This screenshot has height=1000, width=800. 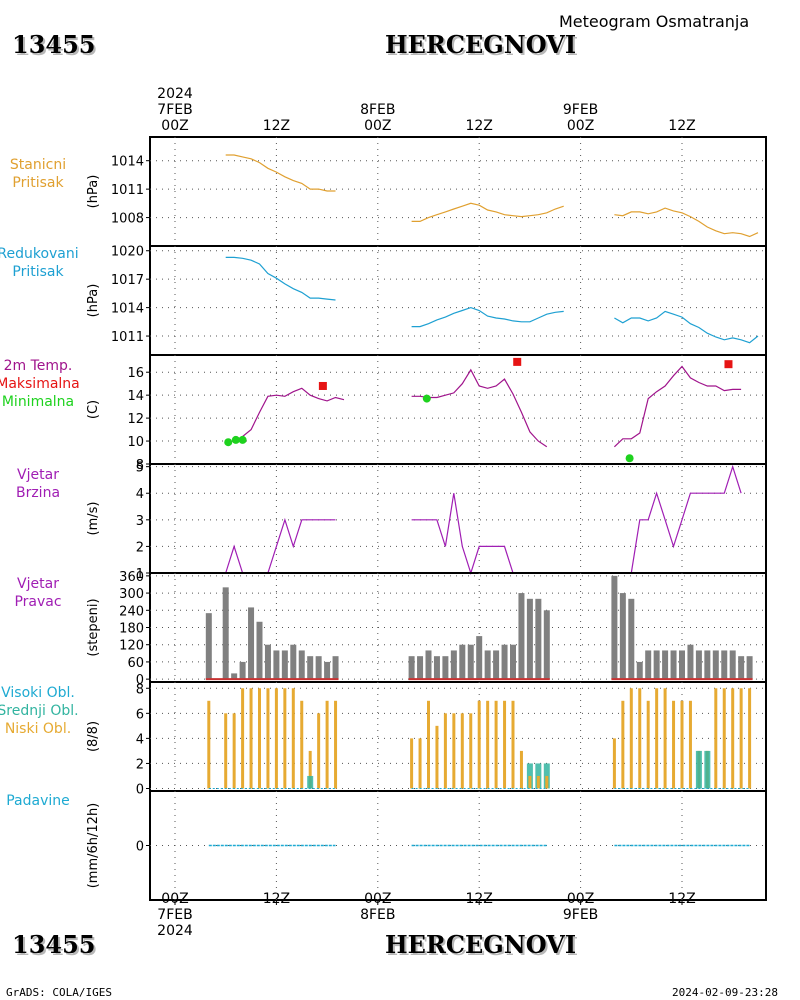 I want to click on top-time-label: 8FEB, so click(x=377, y=110).